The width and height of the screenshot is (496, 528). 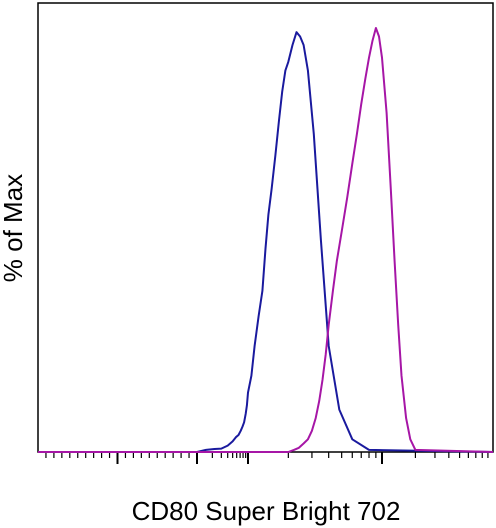 I want to click on x-axis-ticks, so click(x=267, y=458).